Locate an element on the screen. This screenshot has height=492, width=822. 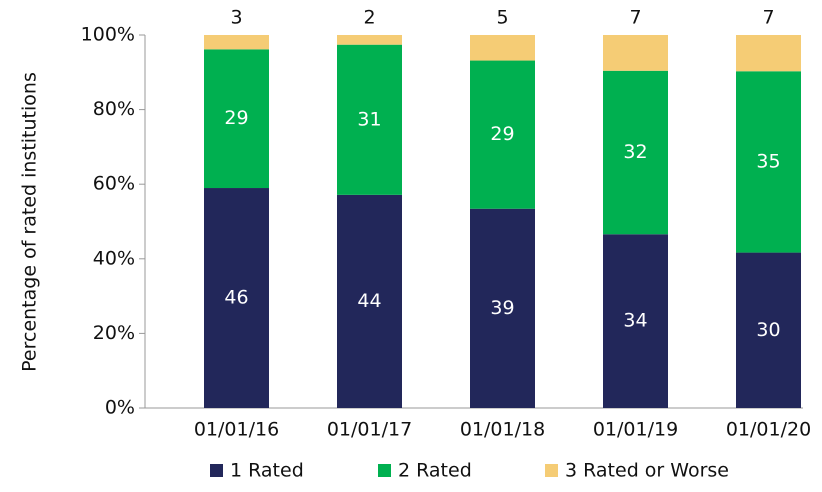
y-tick-label: 80% is located at coordinates (114, 109).